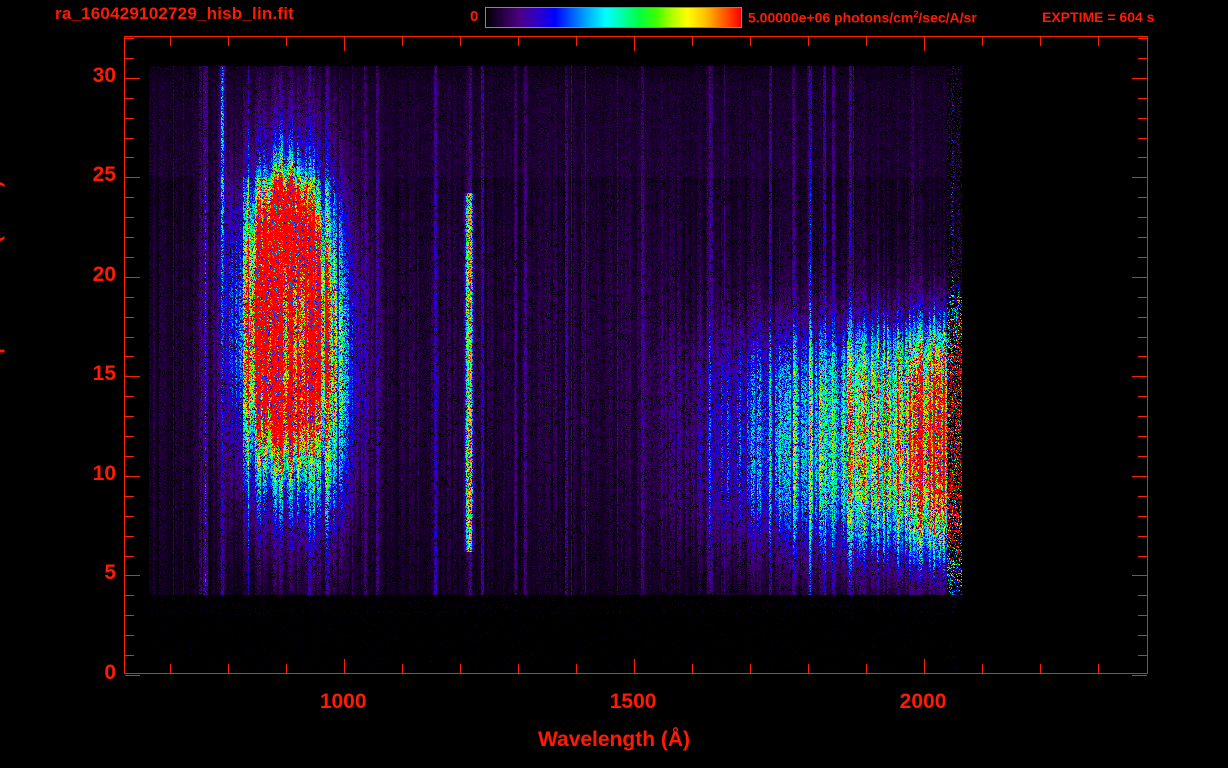  Describe the element at coordinates (614, 739) in the screenshot. I see `x-axis-title: Wavelength (Å)` at that location.